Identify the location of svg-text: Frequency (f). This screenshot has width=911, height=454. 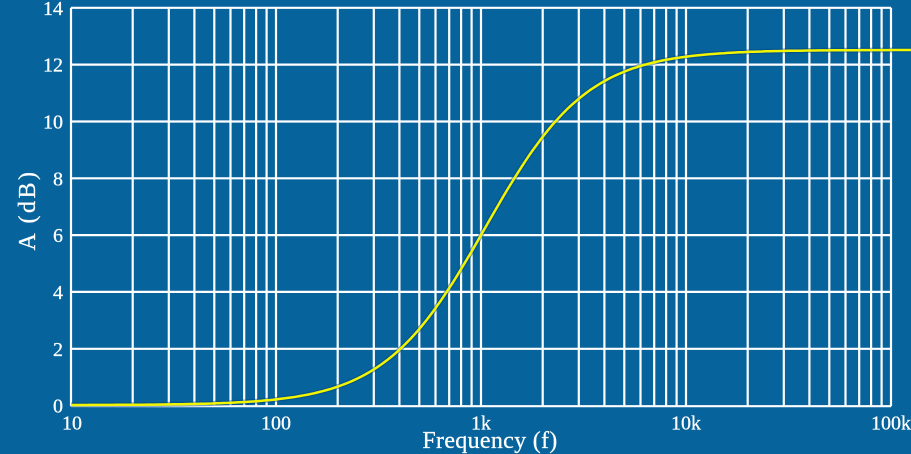
(489, 441).